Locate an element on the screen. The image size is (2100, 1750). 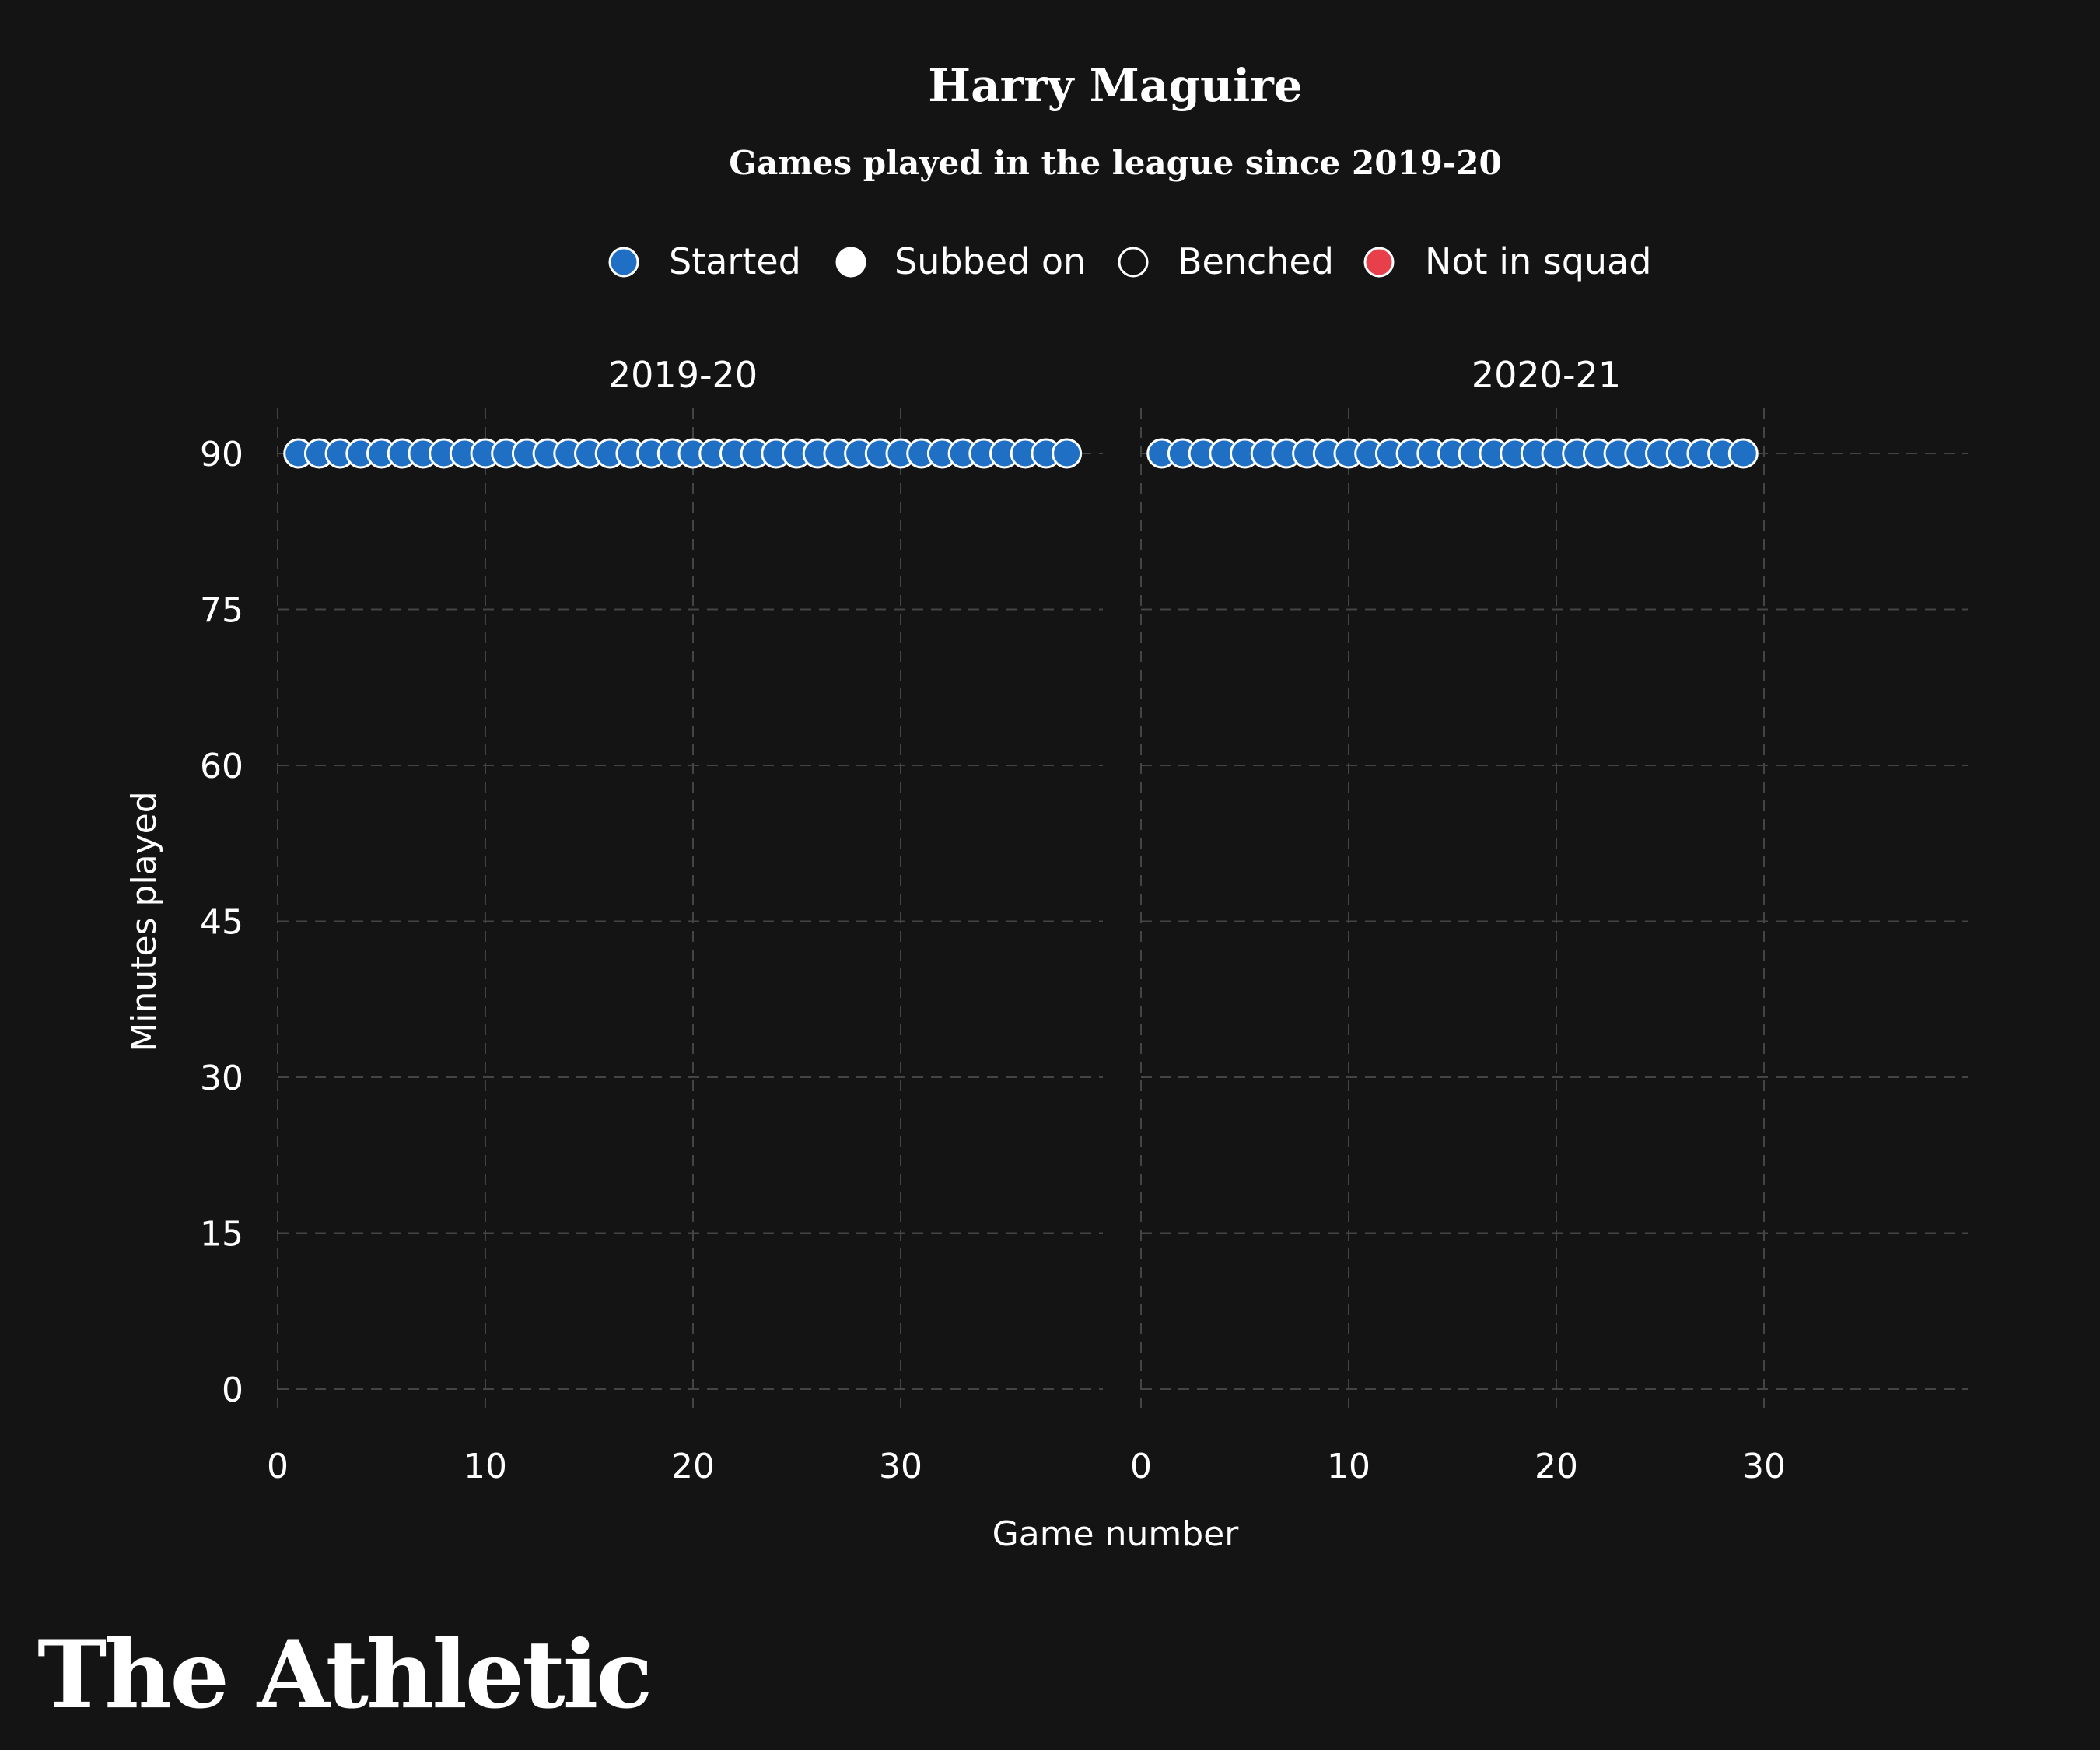
facet-label: 2019-20 is located at coordinates (683, 375).